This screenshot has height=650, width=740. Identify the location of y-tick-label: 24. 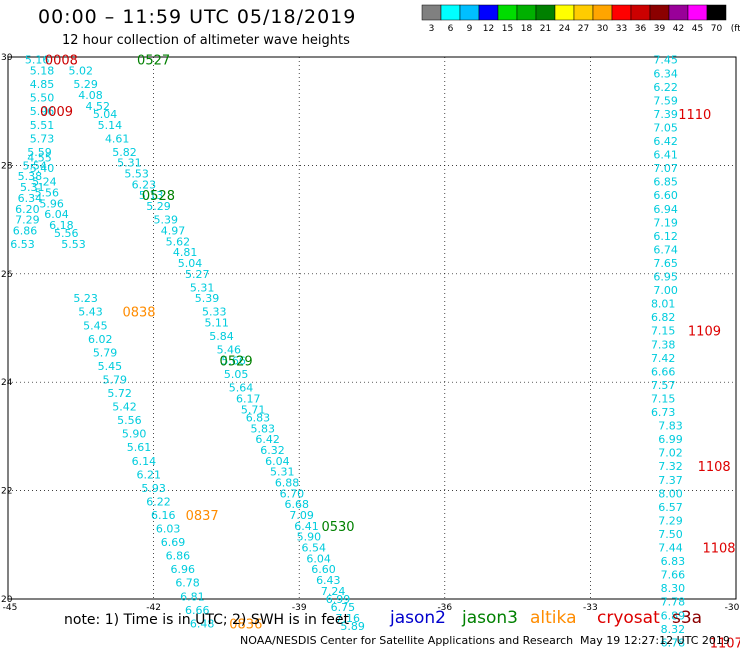
(7, 383).